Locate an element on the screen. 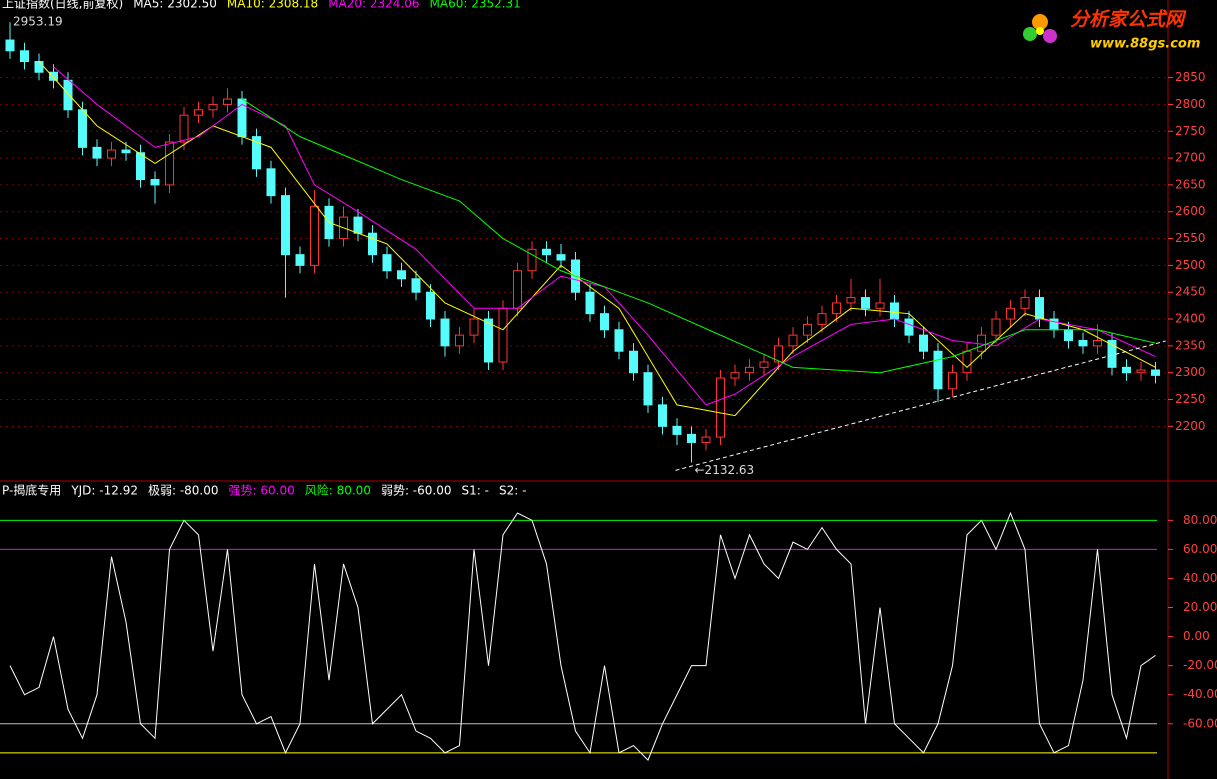 This screenshot has height=779, width=1217. header-item: 风险: 80.00 is located at coordinates (338, 490).